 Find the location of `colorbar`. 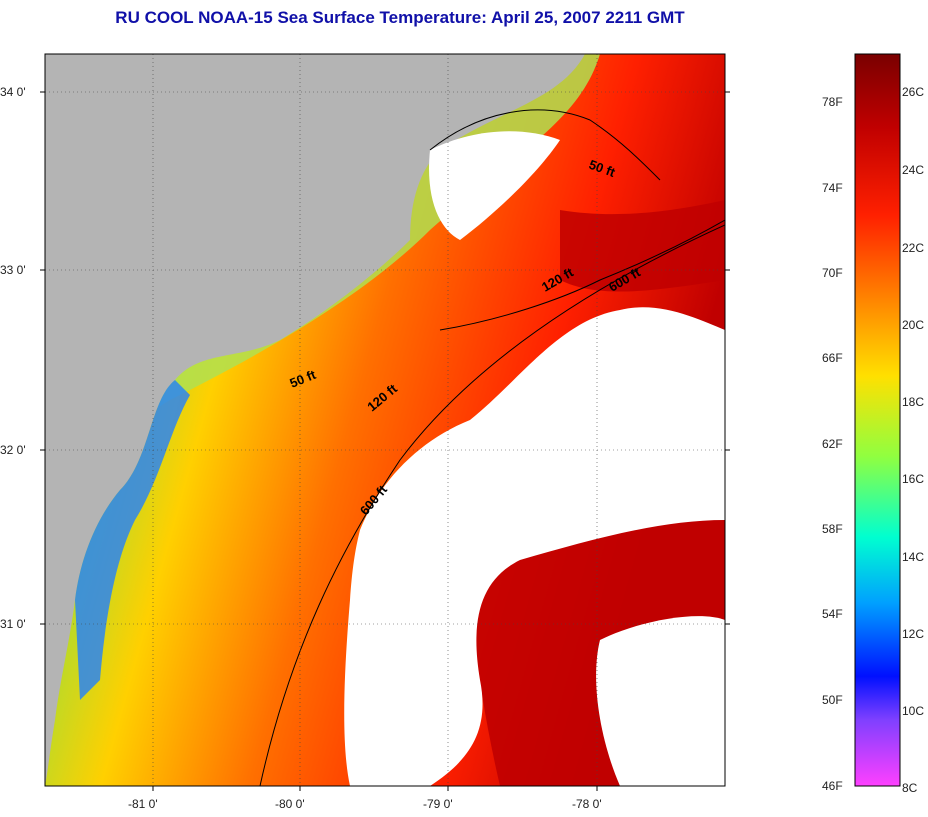

colorbar is located at coordinates (877, 420).